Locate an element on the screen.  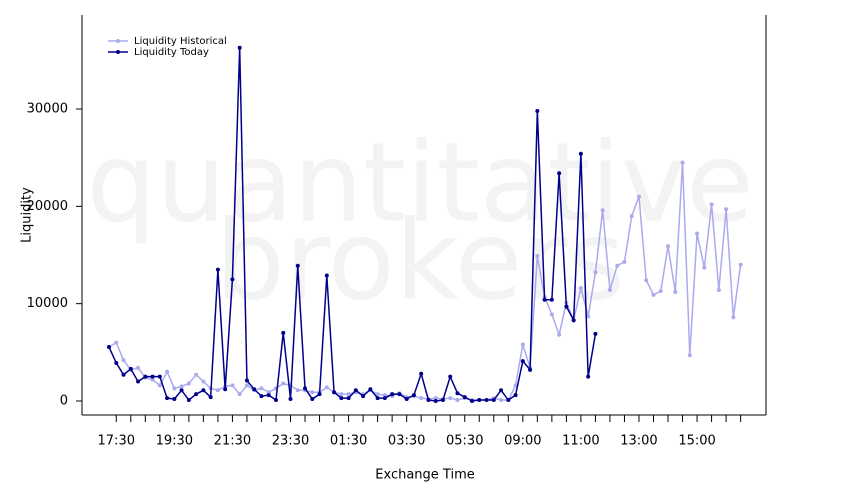
y-tick-label: 20000 is located at coordinates (47, 206).